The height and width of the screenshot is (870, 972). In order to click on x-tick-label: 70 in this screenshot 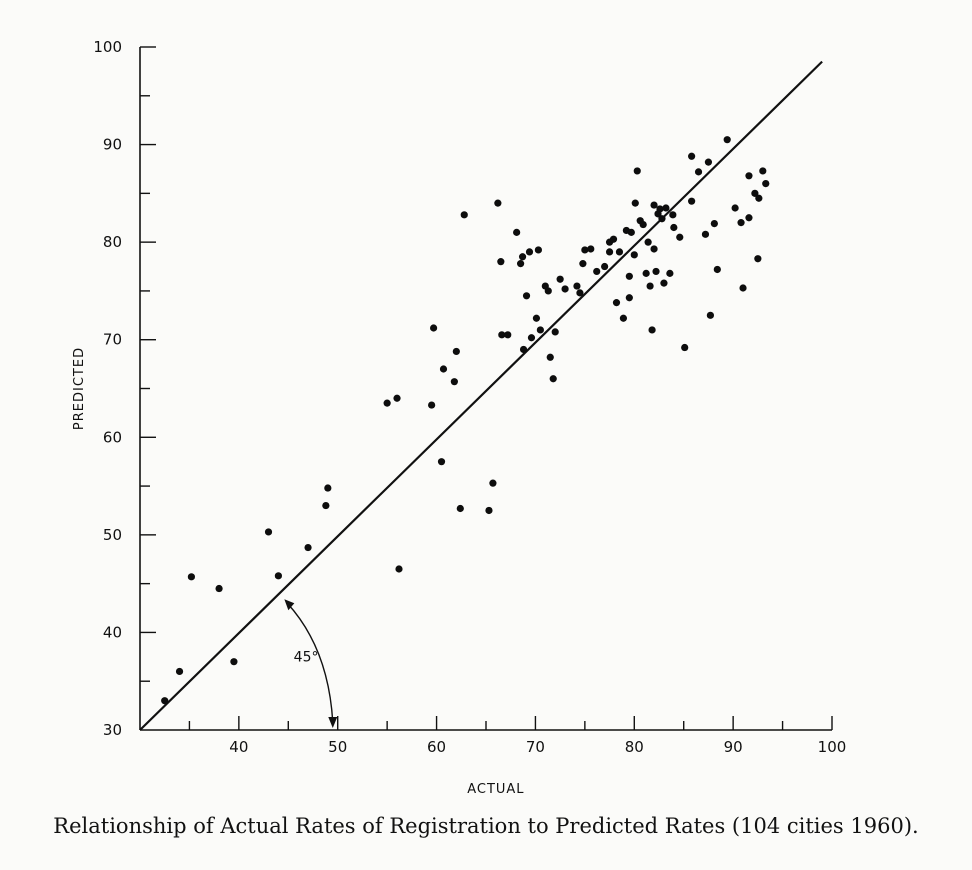, I will do `click(535, 747)`.